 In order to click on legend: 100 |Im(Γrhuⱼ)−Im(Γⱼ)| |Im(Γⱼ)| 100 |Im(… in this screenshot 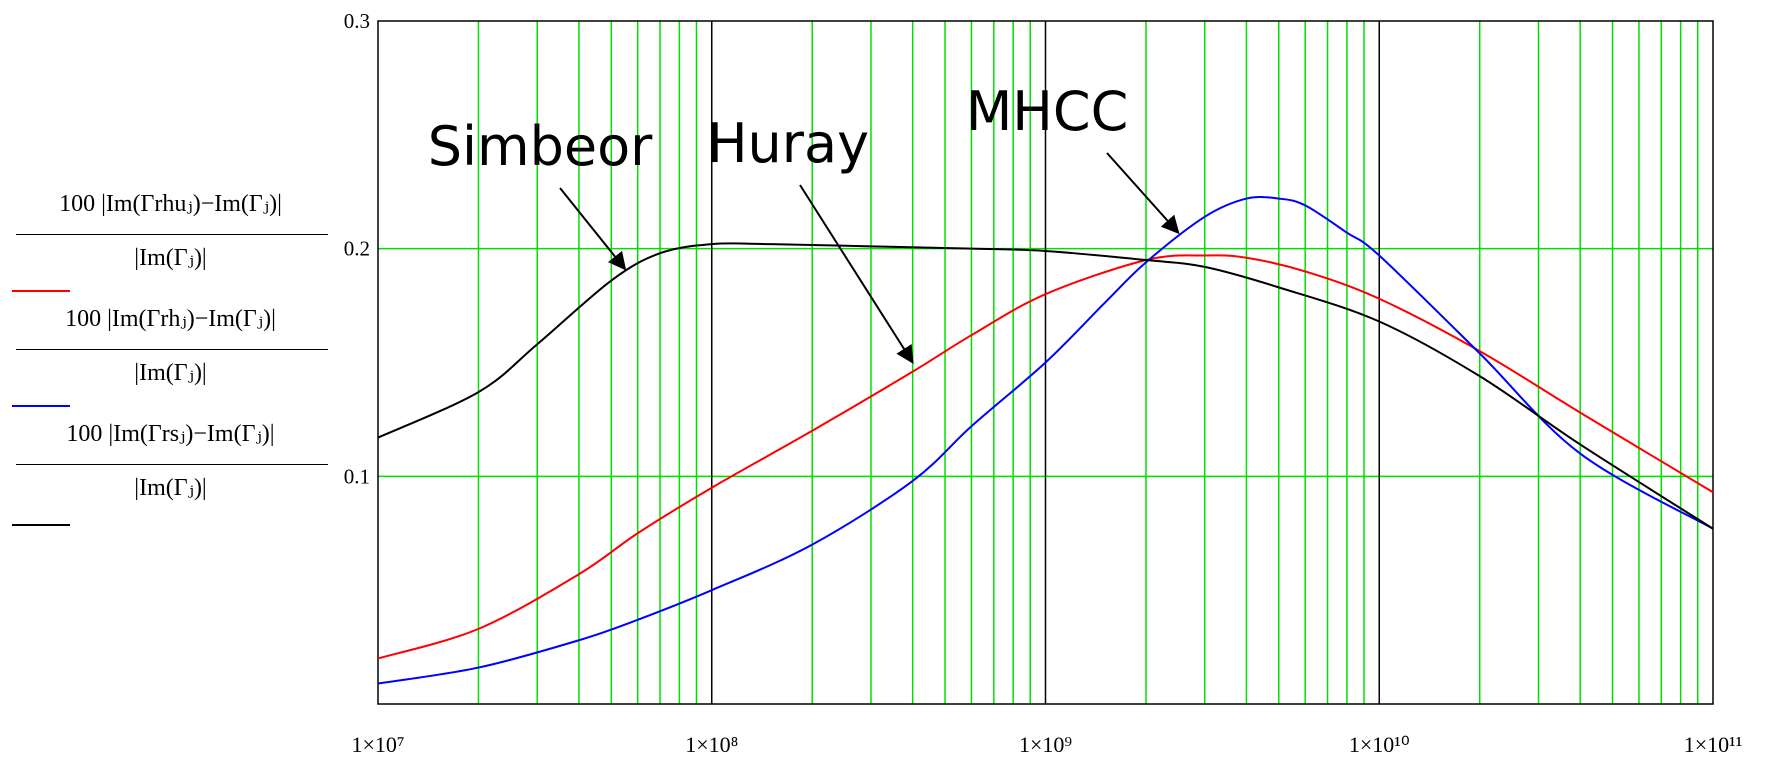, I will do `click(170, 352)`.